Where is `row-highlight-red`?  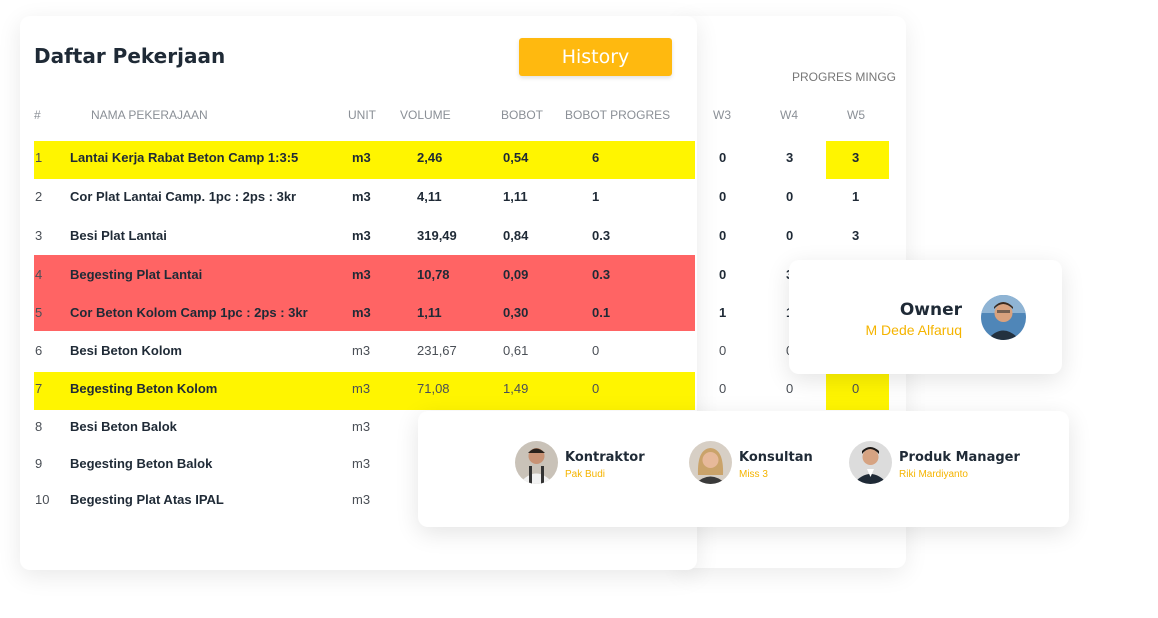
row-highlight-red is located at coordinates (364, 293).